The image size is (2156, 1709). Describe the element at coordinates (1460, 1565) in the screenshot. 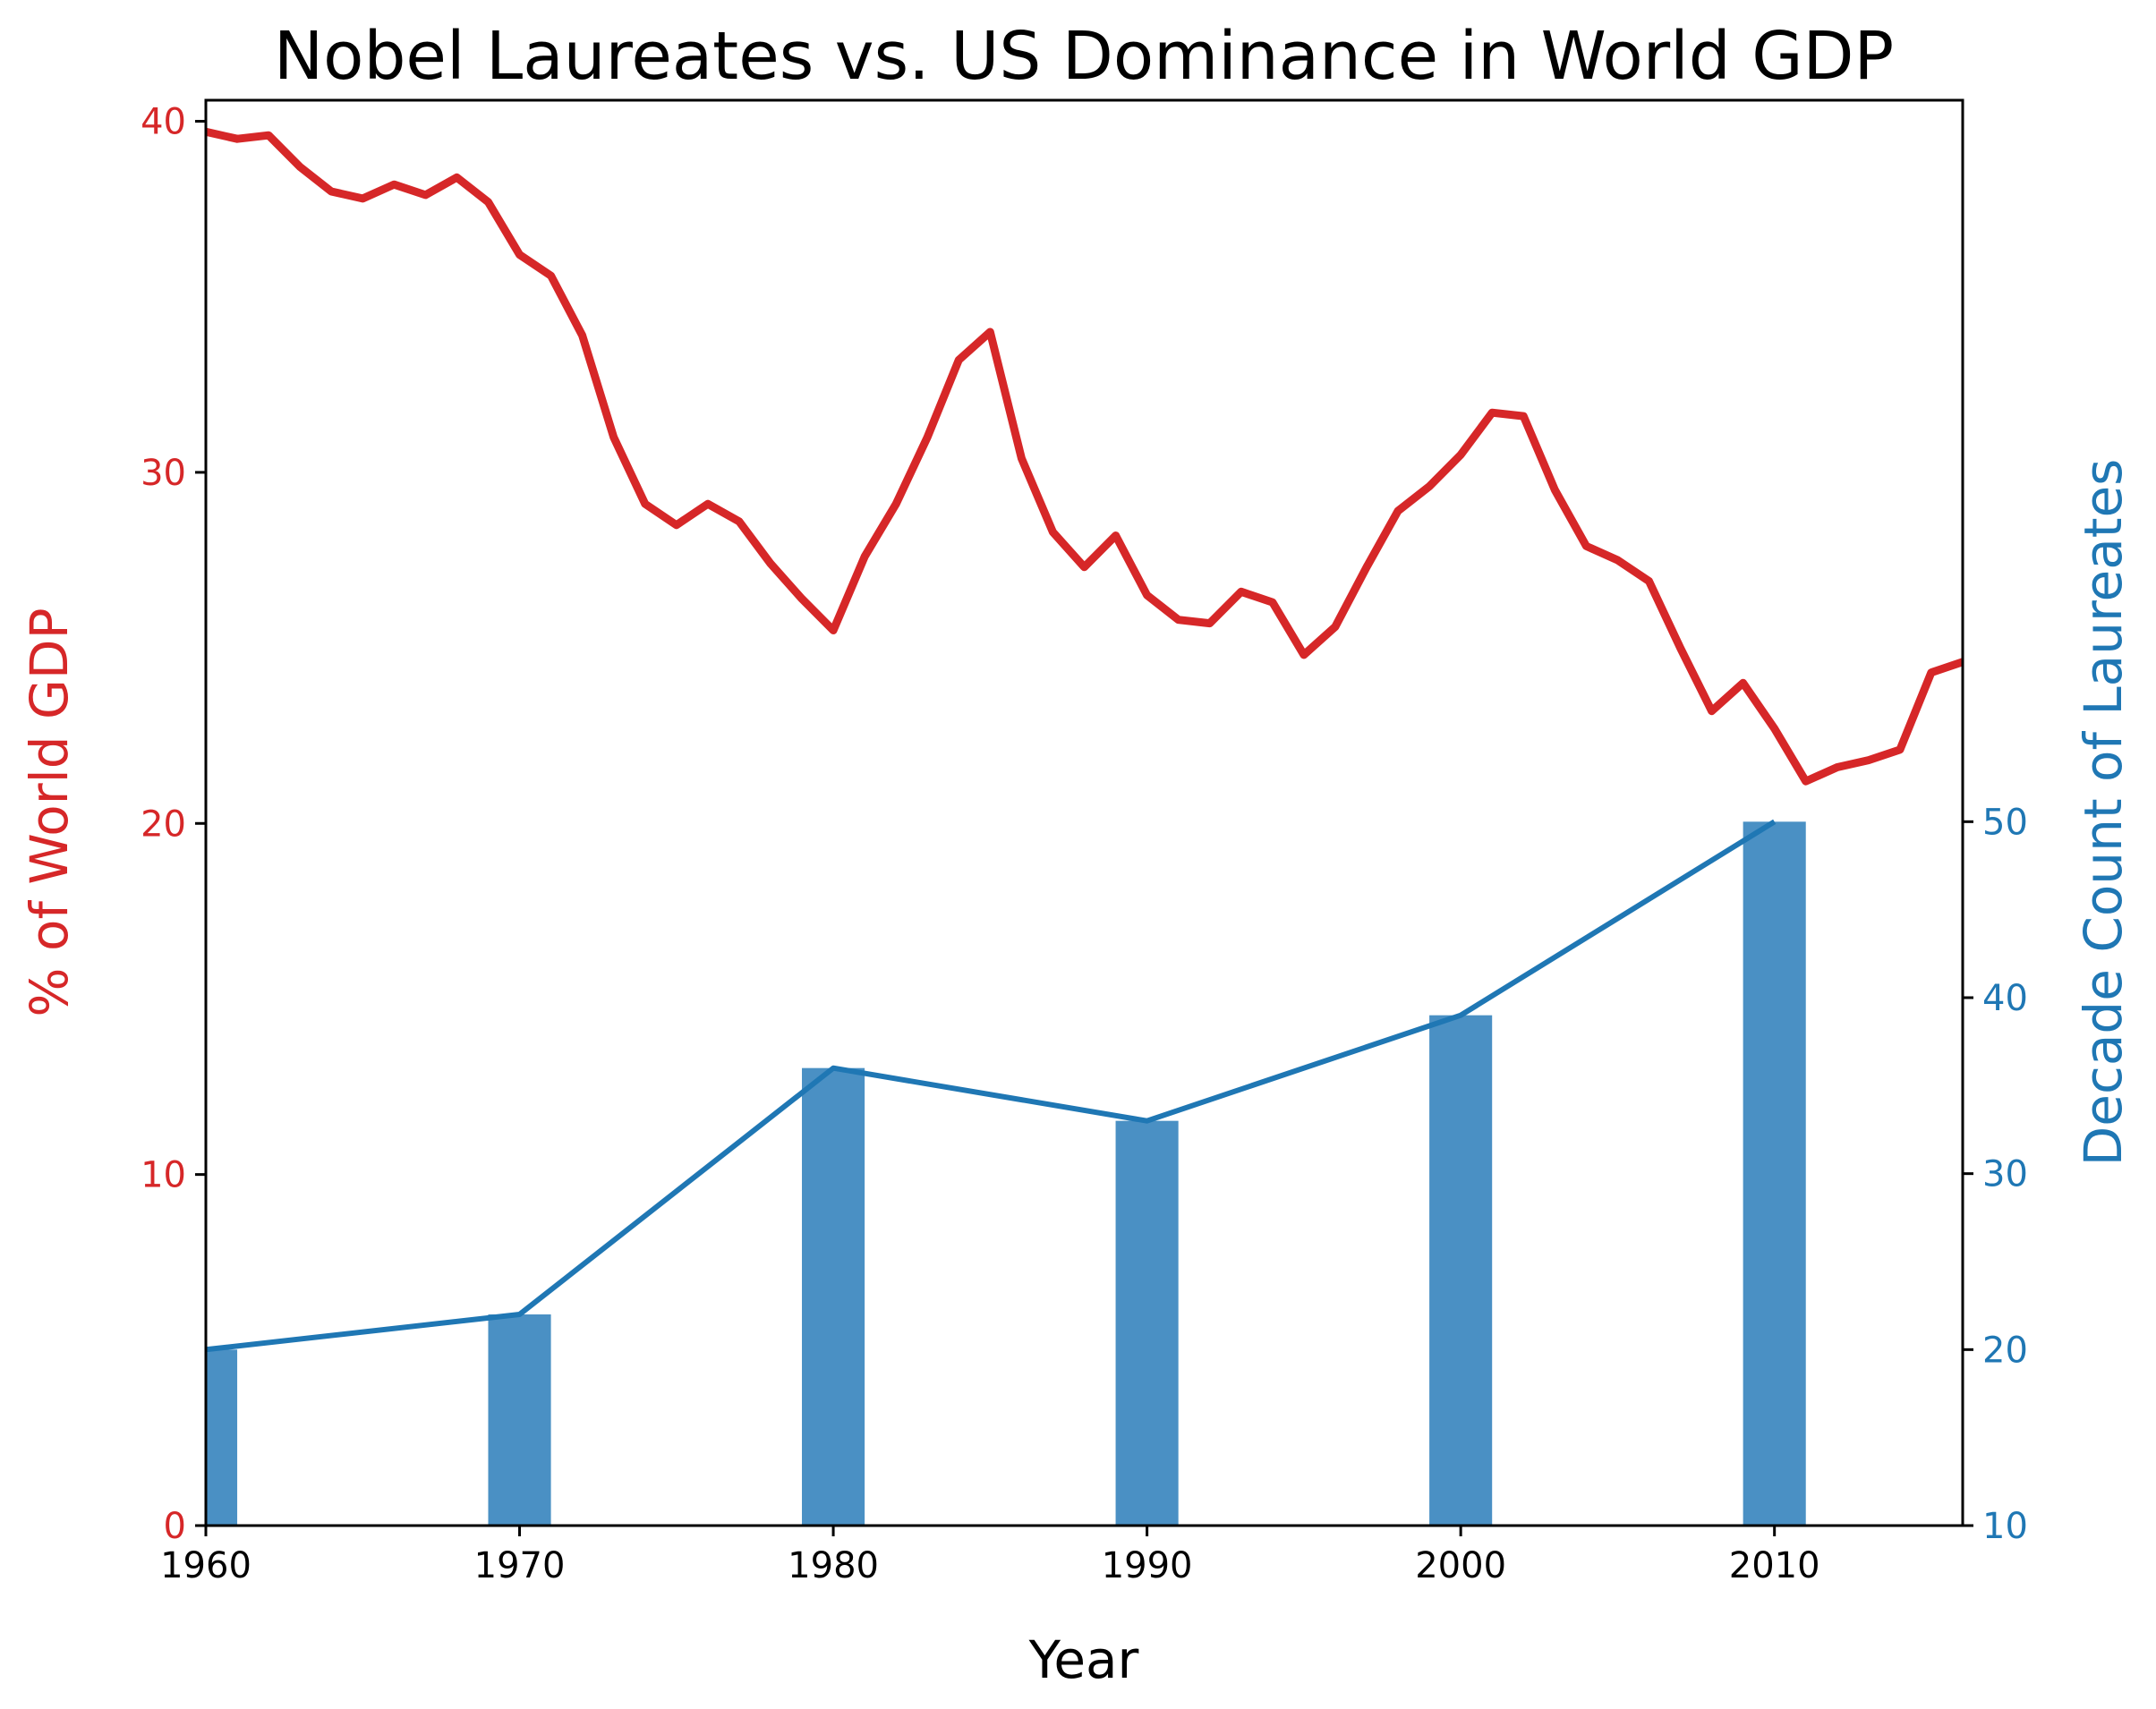

I see `x-tick-label-2000: 2000` at that location.